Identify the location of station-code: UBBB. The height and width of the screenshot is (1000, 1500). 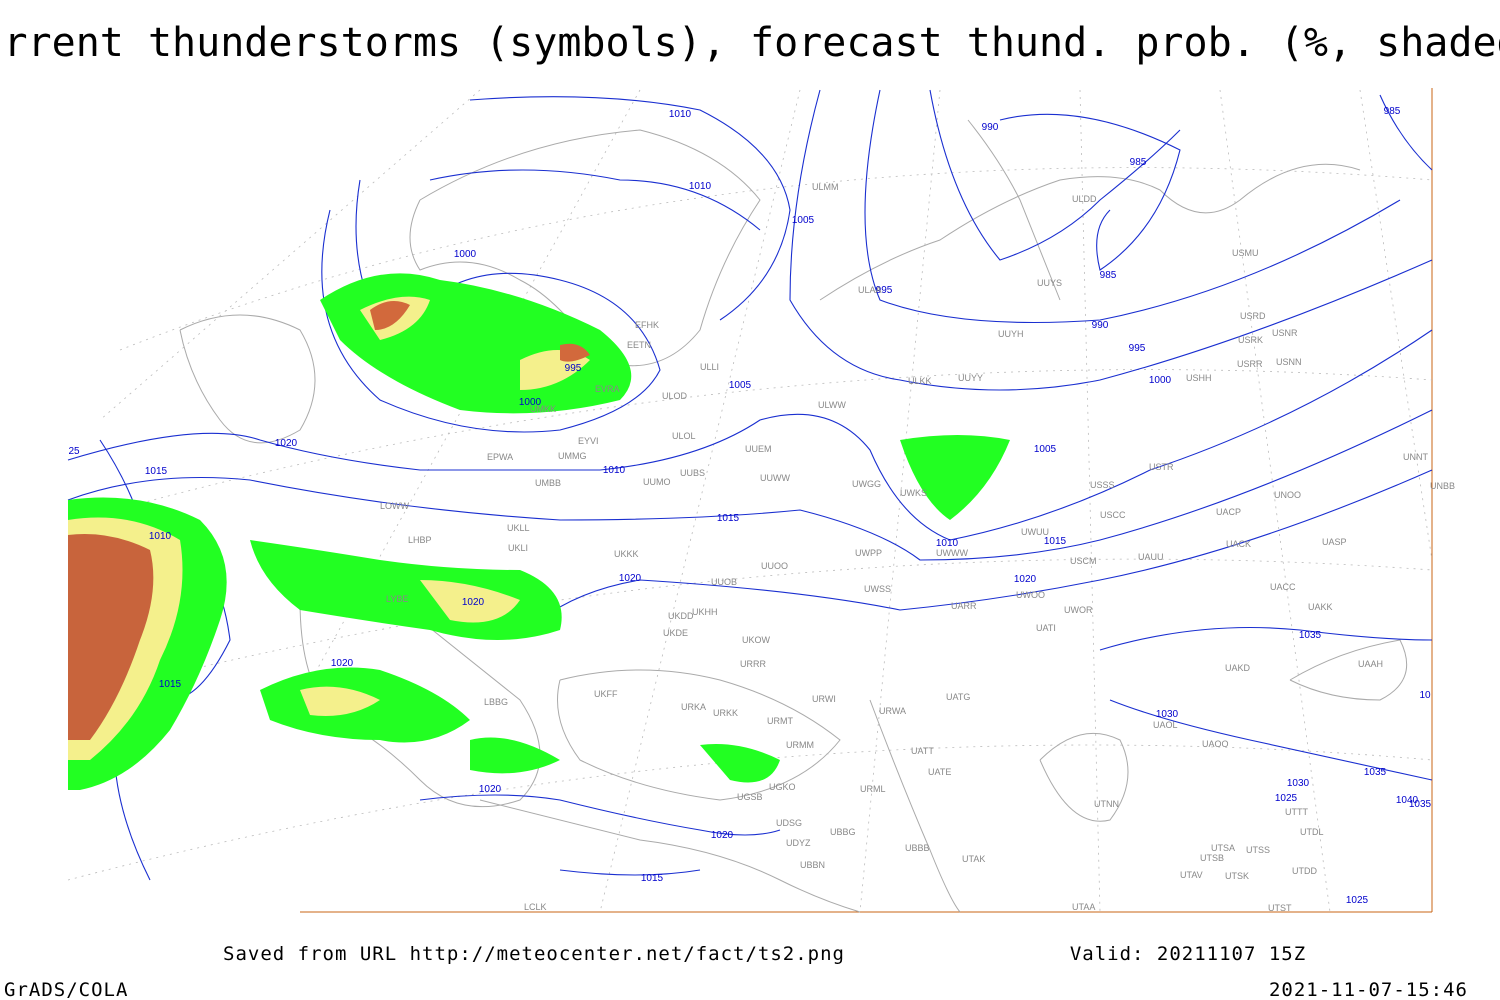
(917, 848).